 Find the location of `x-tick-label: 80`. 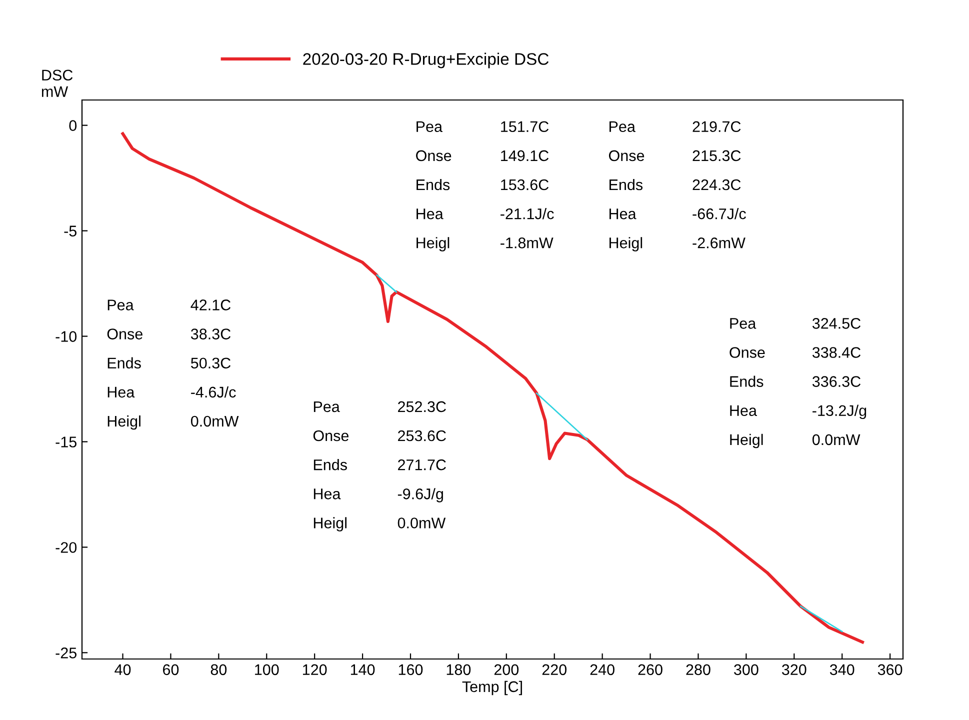

x-tick-label: 80 is located at coordinates (218, 670).